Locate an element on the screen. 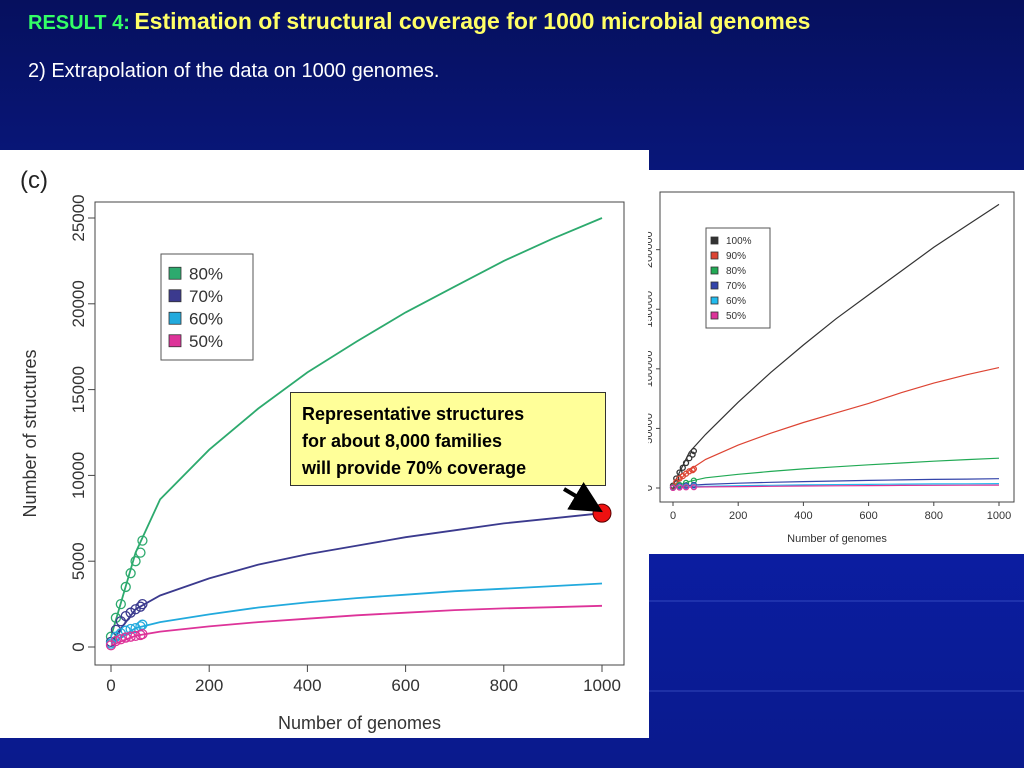  series-line-100pct is located at coordinates (836, 344).